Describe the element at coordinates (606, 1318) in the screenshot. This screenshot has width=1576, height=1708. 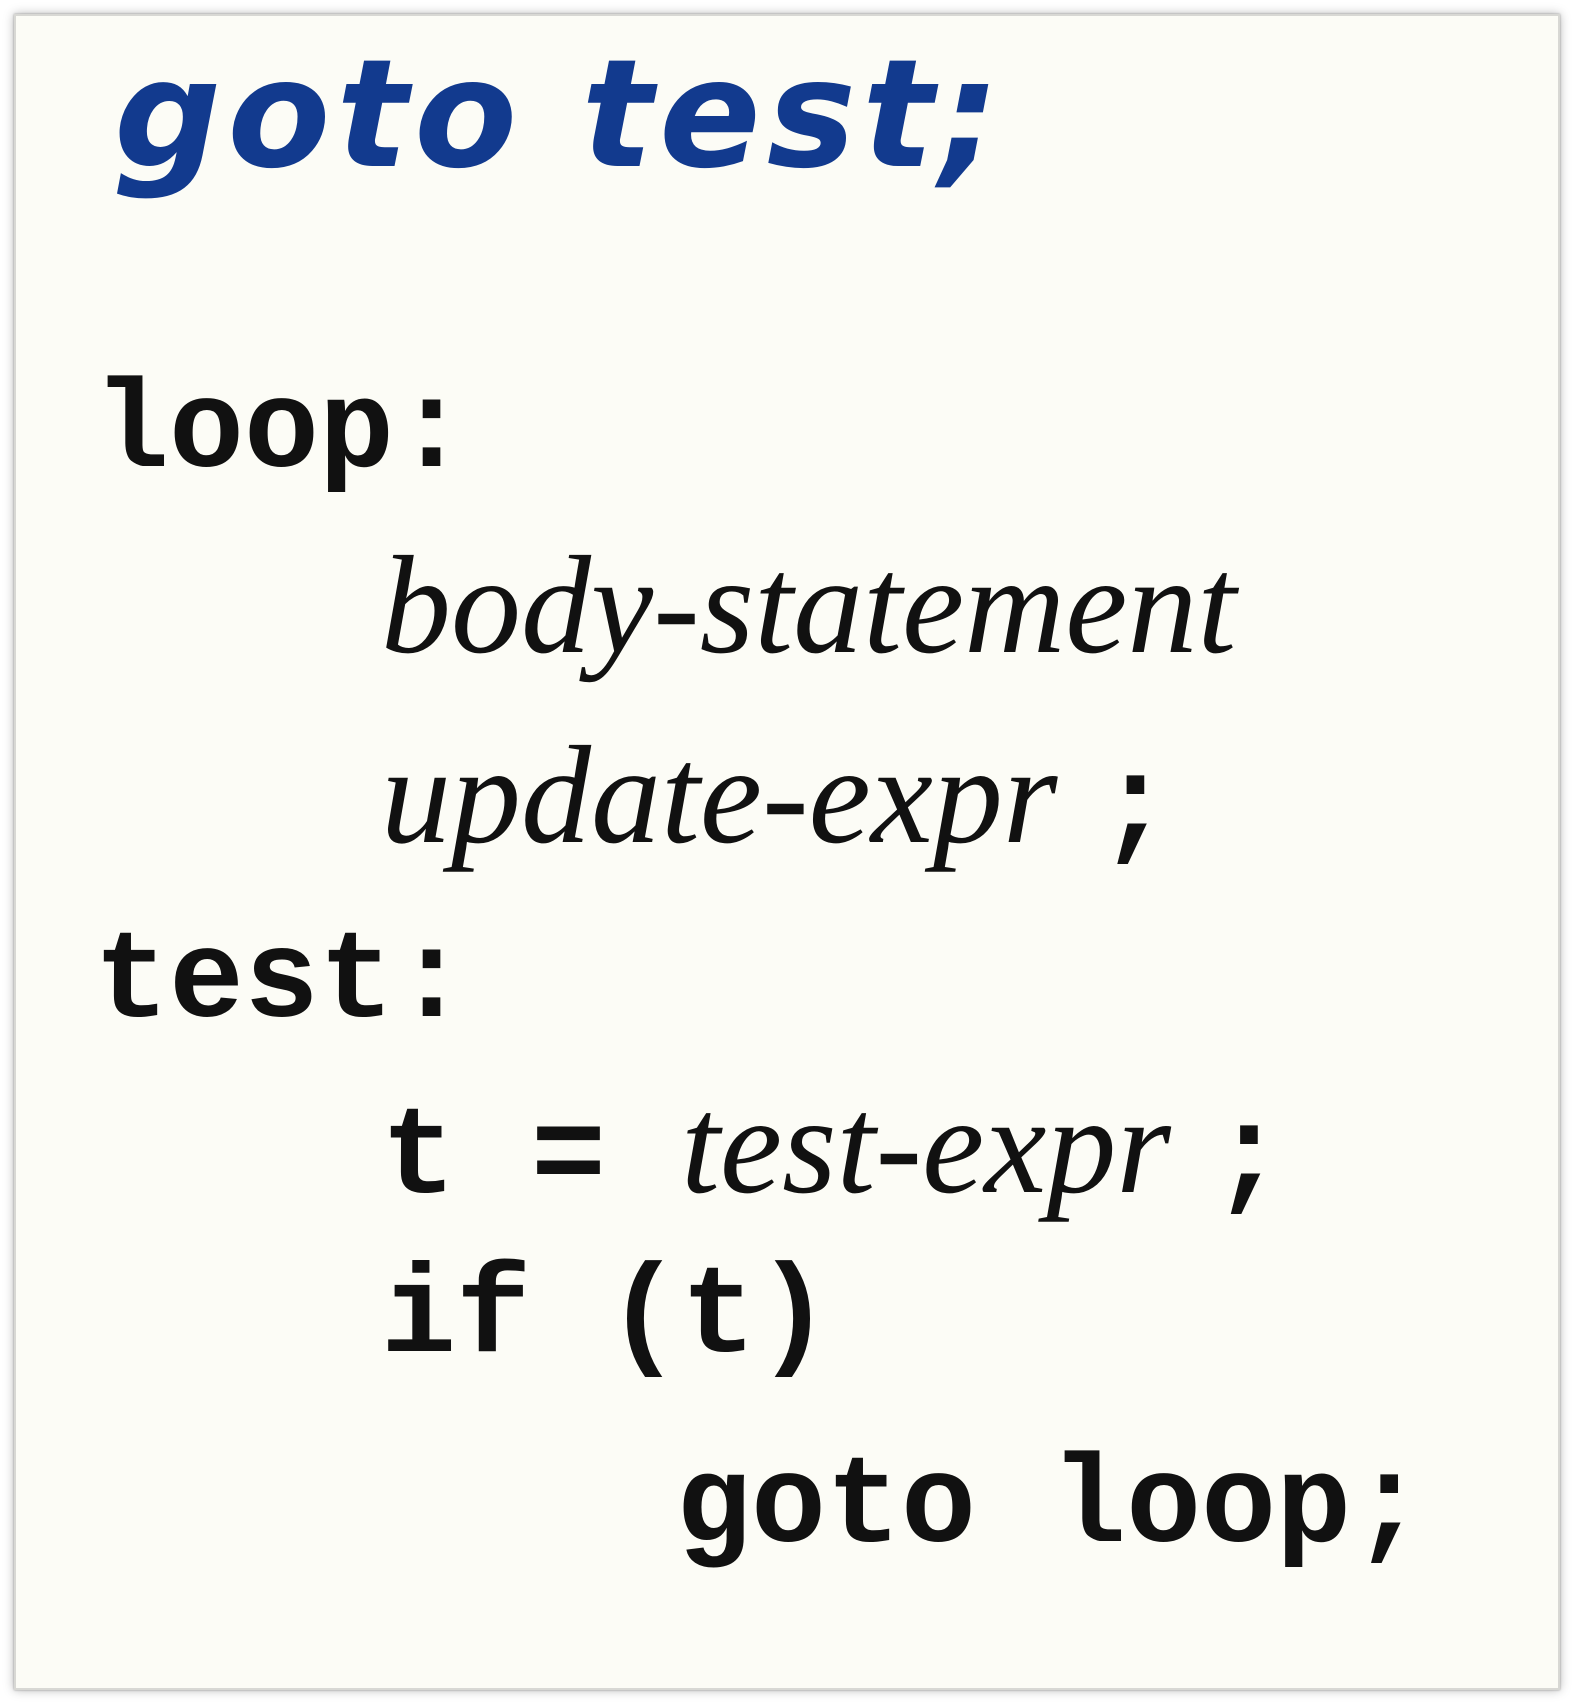
I see `code-if-statement: if (t)` at that location.